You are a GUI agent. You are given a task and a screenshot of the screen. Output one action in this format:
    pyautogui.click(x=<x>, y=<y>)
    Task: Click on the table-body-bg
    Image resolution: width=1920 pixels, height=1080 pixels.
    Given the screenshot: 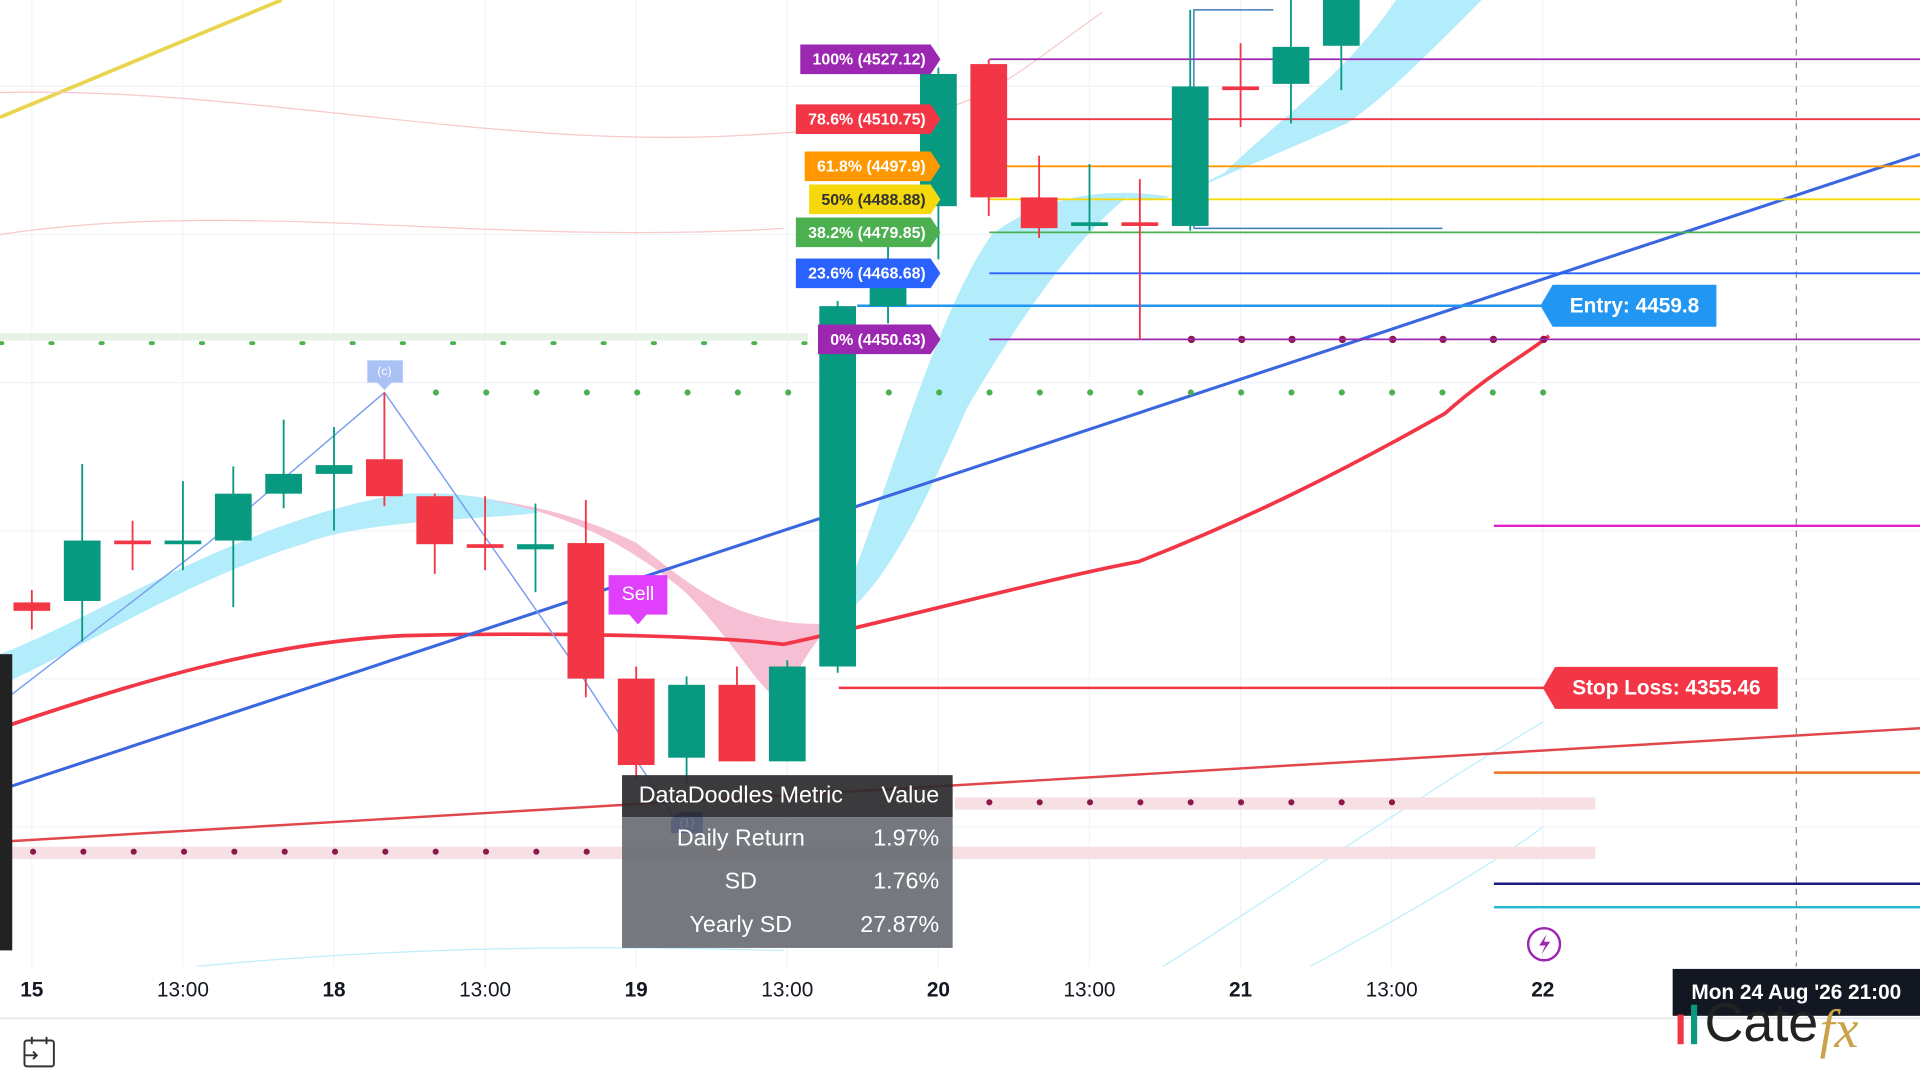 What is the action you would take?
    pyautogui.click(x=787, y=882)
    